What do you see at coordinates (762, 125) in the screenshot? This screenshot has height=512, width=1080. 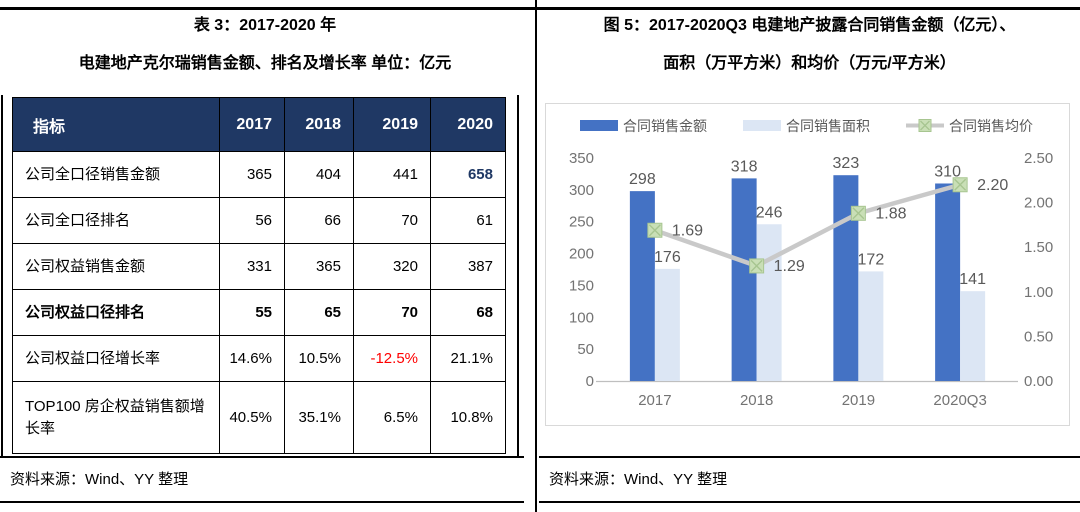 I see `legend-swatch-sales-area` at bounding box center [762, 125].